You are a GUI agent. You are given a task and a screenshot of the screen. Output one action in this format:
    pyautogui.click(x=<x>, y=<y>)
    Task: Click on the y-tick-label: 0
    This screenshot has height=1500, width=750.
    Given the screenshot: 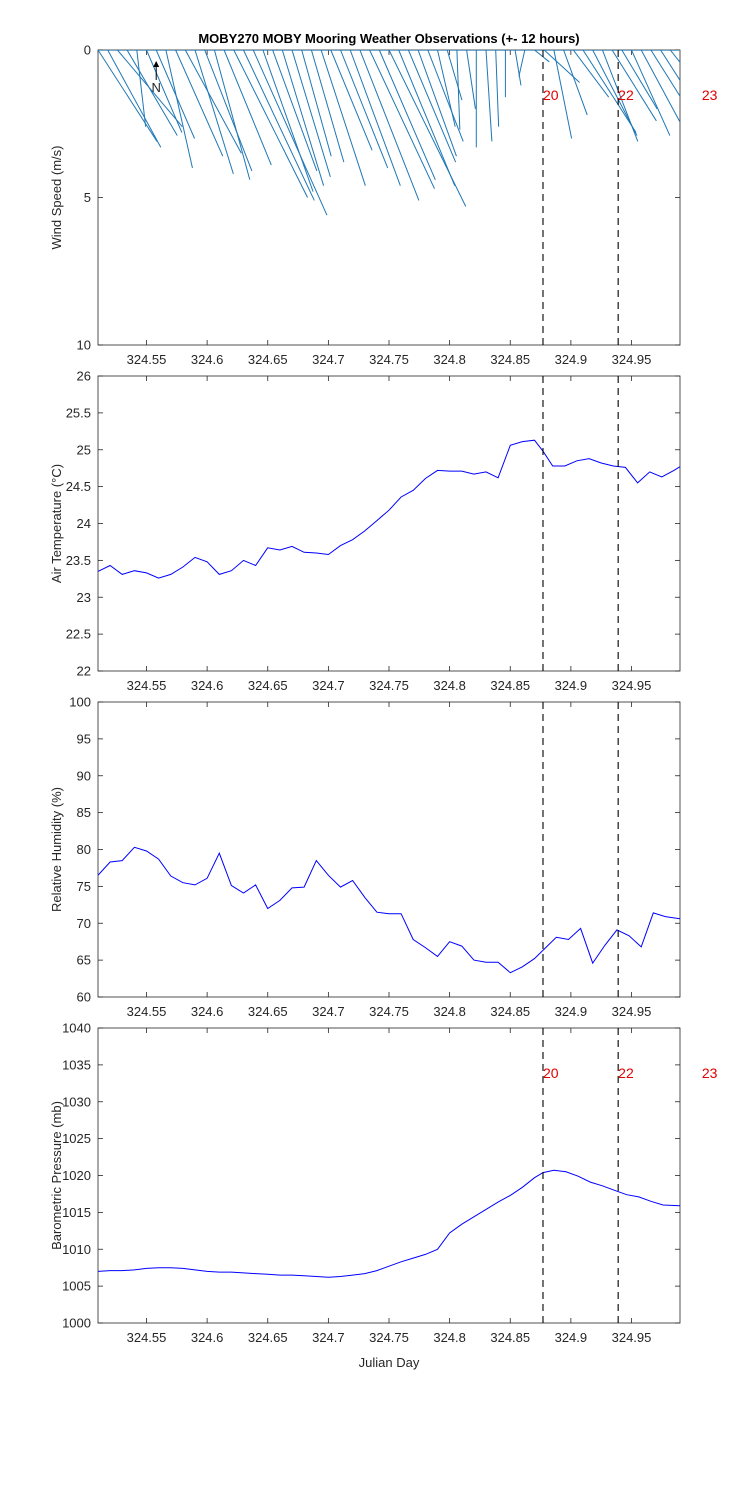 What is the action you would take?
    pyautogui.click(x=87, y=50)
    